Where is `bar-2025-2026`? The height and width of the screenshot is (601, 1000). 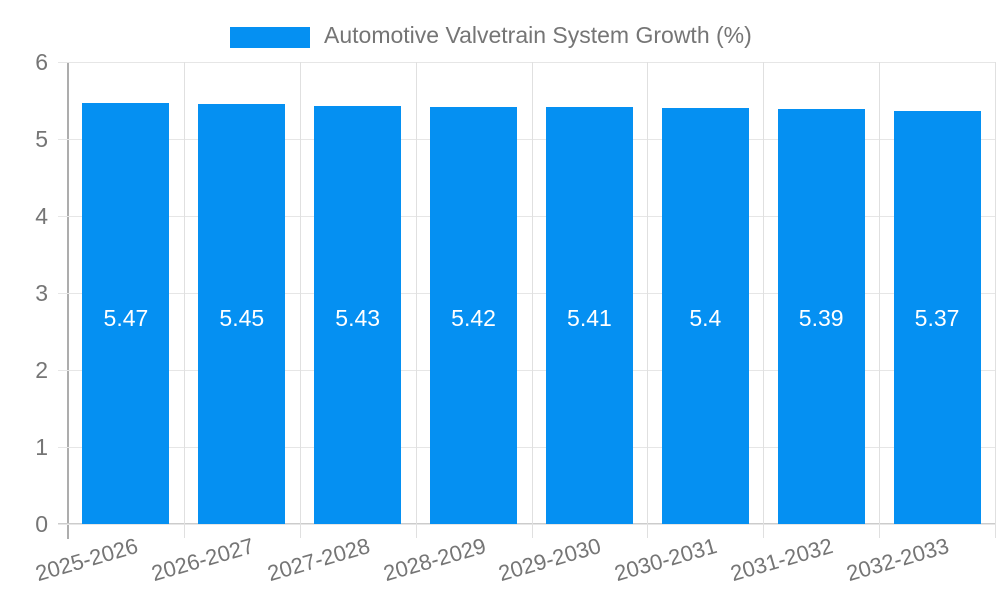
bar-2025-2026 is located at coordinates (126, 313).